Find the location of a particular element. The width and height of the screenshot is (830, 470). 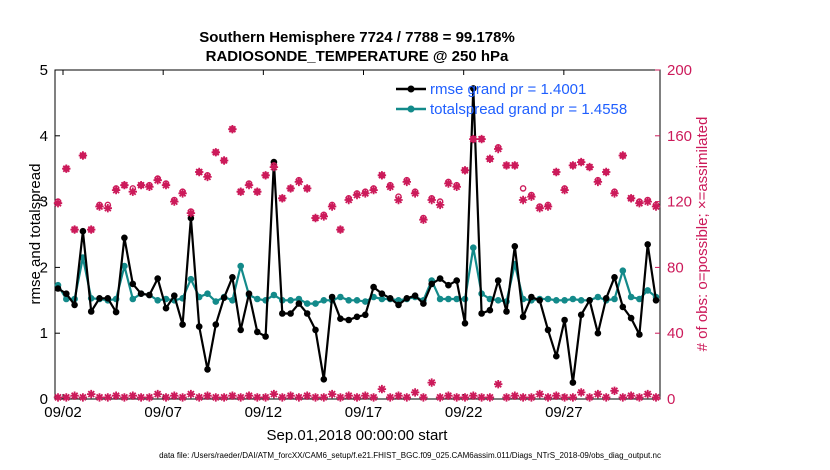

y-axis-right: 0 40 80 120 160 200 is located at coordinates (673, 235).